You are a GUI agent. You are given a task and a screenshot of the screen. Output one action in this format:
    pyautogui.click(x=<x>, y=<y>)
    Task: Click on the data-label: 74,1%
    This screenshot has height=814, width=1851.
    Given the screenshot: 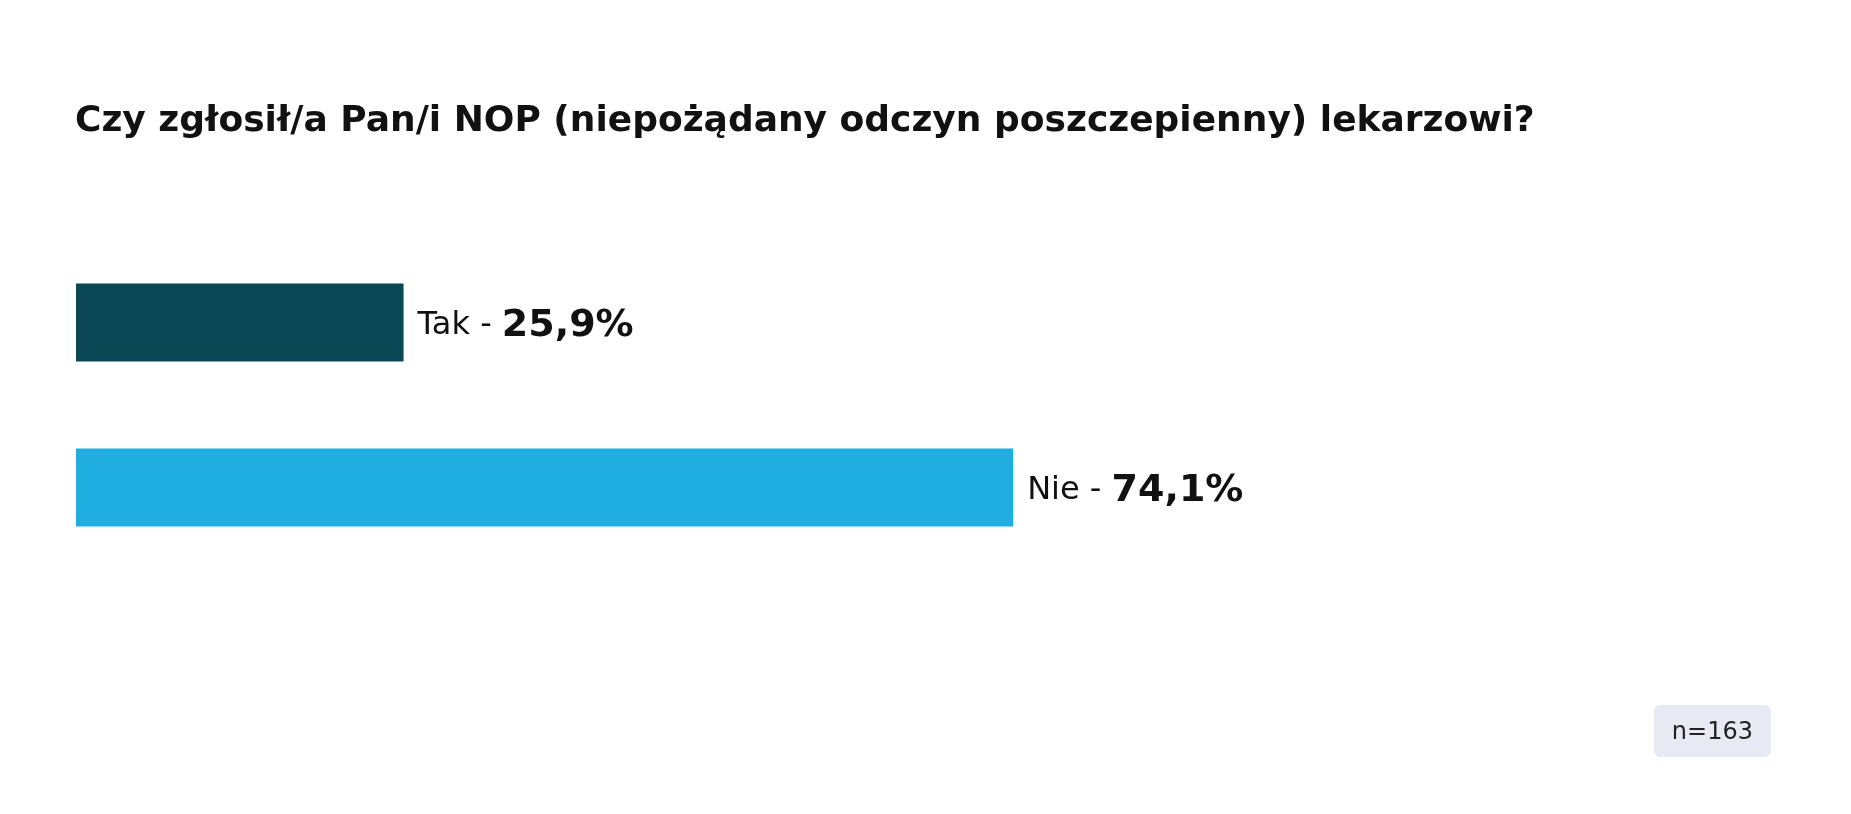 What is the action you would take?
    pyautogui.click(x=1177, y=487)
    